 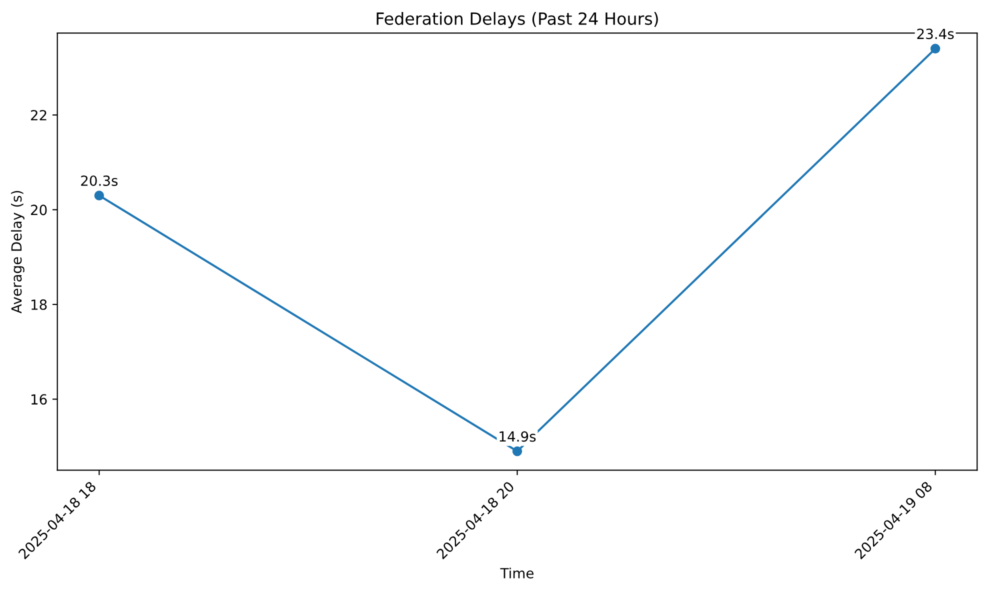 What do you see at coordinates (935, 34) in the screenshot?
I see `data-label: 23.4s` at bounding box center [935, 34].